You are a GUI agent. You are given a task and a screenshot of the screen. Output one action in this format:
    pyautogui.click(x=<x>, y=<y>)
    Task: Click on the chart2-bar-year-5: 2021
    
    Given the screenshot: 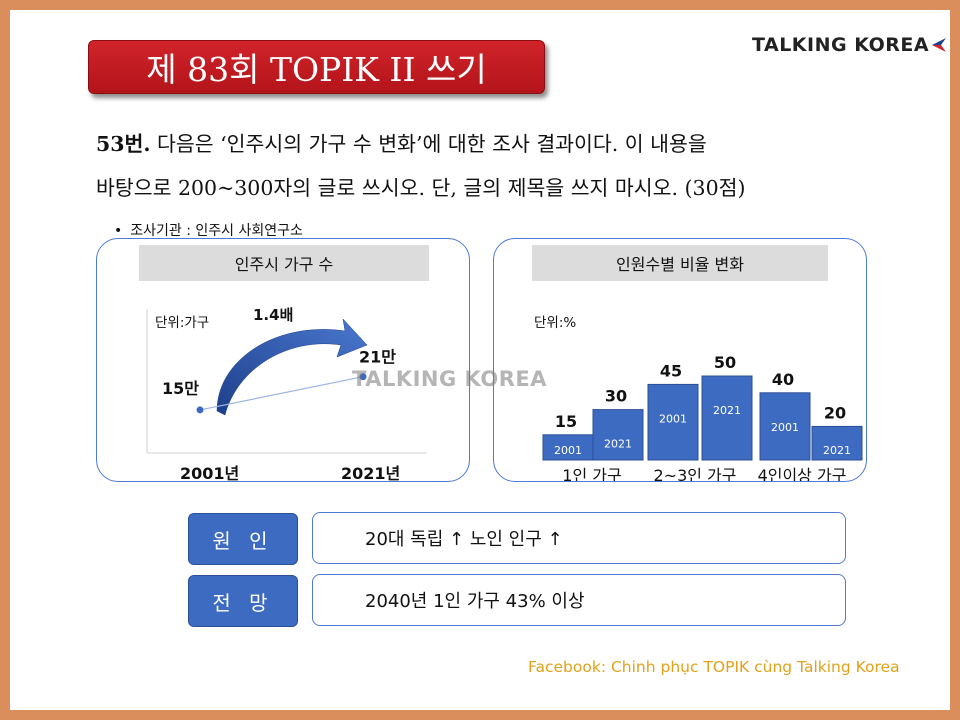 What is the action you would take?
    pyautogui.click(x=837, y=450)
    